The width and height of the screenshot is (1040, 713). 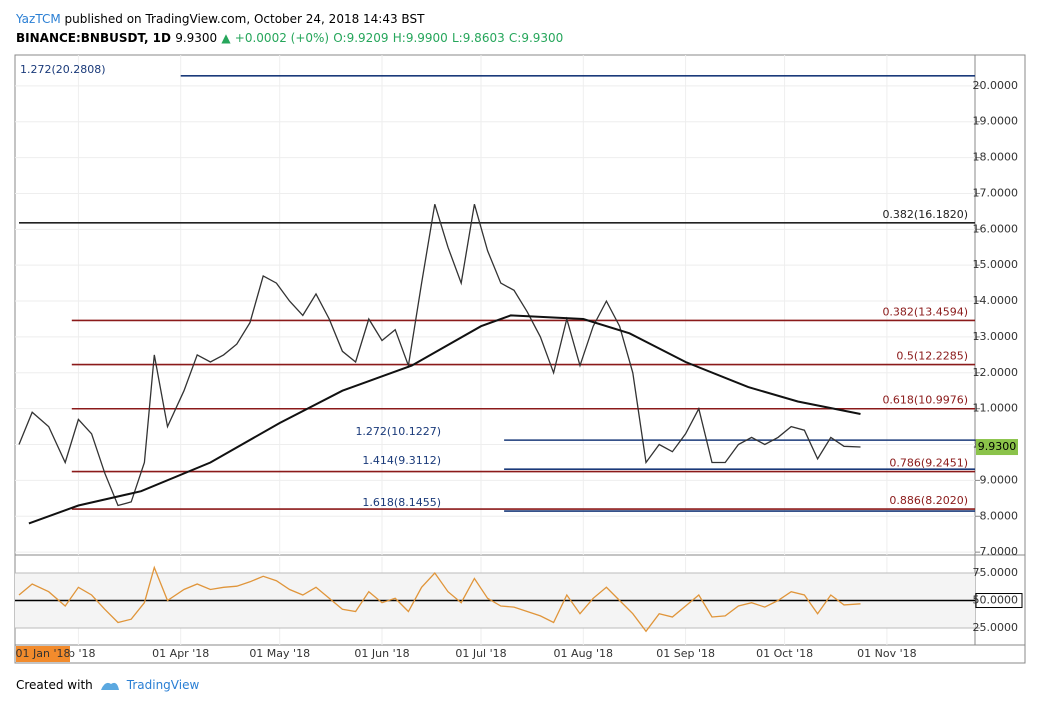 I want to click on y-tick-label: 8.0000, so click(x=999, y=515).